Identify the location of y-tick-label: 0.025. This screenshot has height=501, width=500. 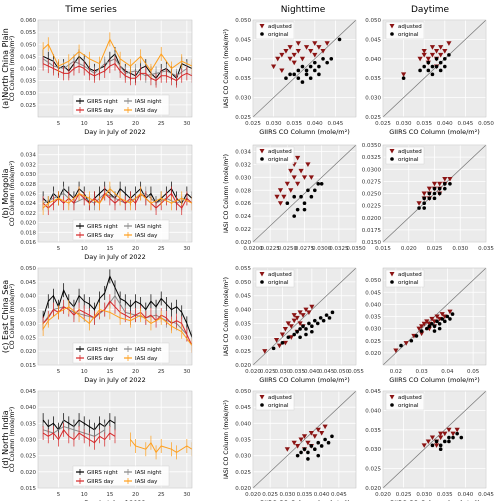
(373, 470).